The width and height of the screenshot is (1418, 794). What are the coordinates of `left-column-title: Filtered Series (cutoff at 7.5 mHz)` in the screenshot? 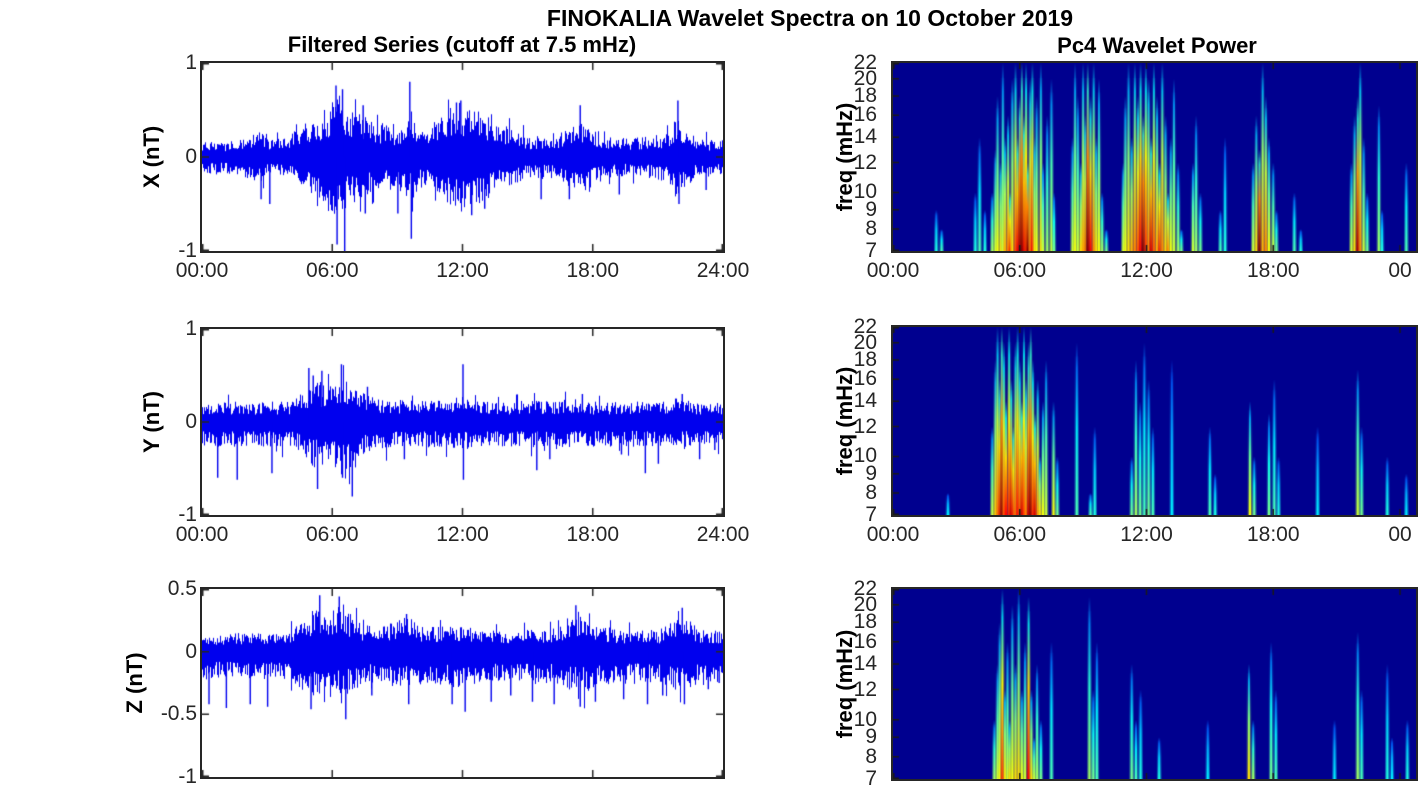 It's located at (462, 44).